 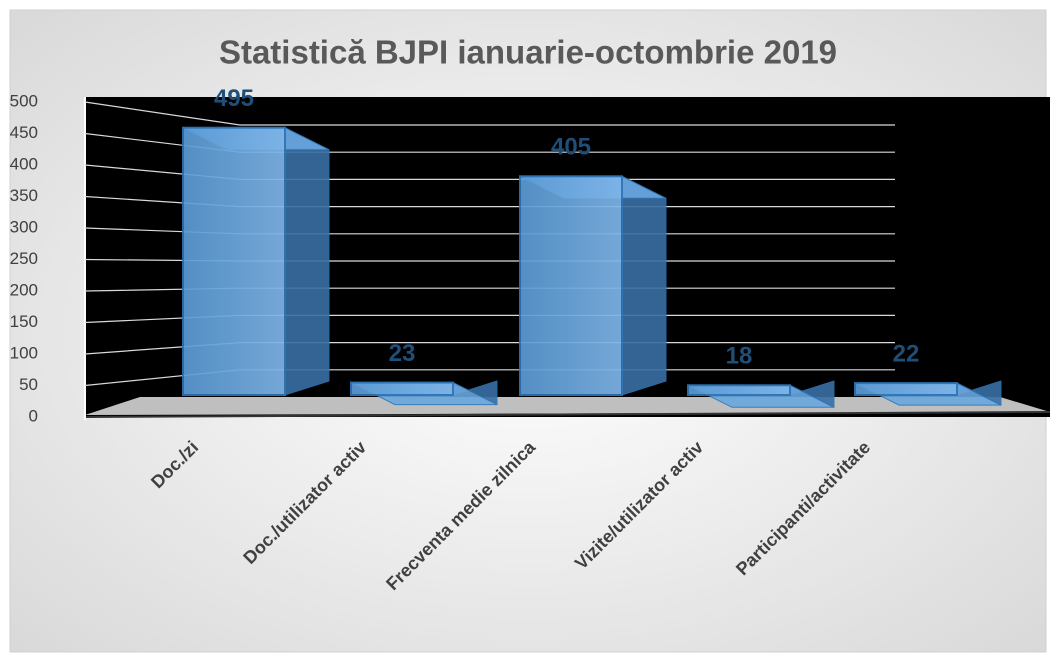 What do you see at coordinates (234, 98) in the screenshot?
I see `value-label: 495` at bounding box center [234, 98].